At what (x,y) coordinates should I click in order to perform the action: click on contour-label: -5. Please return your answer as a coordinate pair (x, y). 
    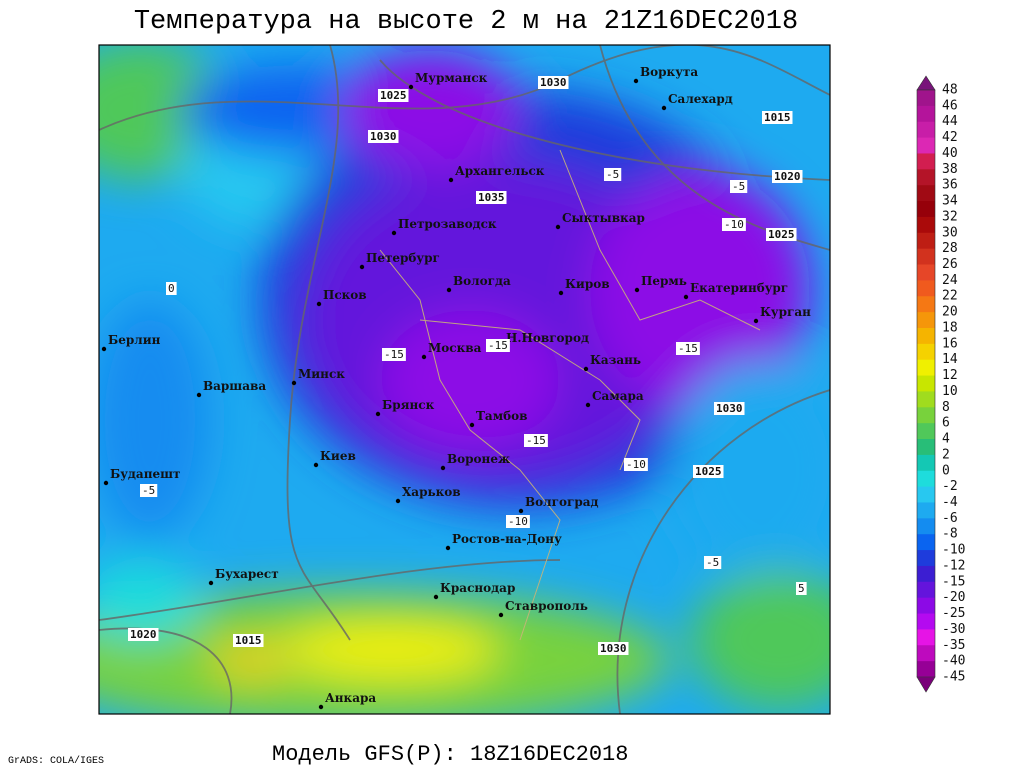
    Looking at the image, I should click on (148, 490).